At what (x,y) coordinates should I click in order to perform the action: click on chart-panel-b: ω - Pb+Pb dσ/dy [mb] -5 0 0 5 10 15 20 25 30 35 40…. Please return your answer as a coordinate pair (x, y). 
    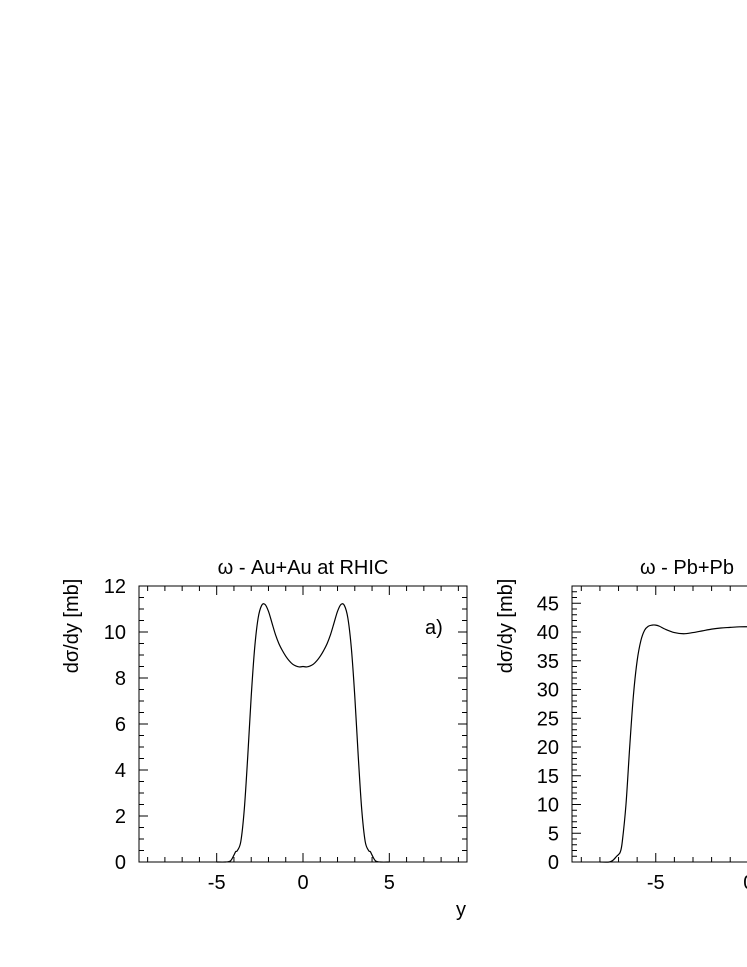
    Looking at the image, I should click on (621, 725).